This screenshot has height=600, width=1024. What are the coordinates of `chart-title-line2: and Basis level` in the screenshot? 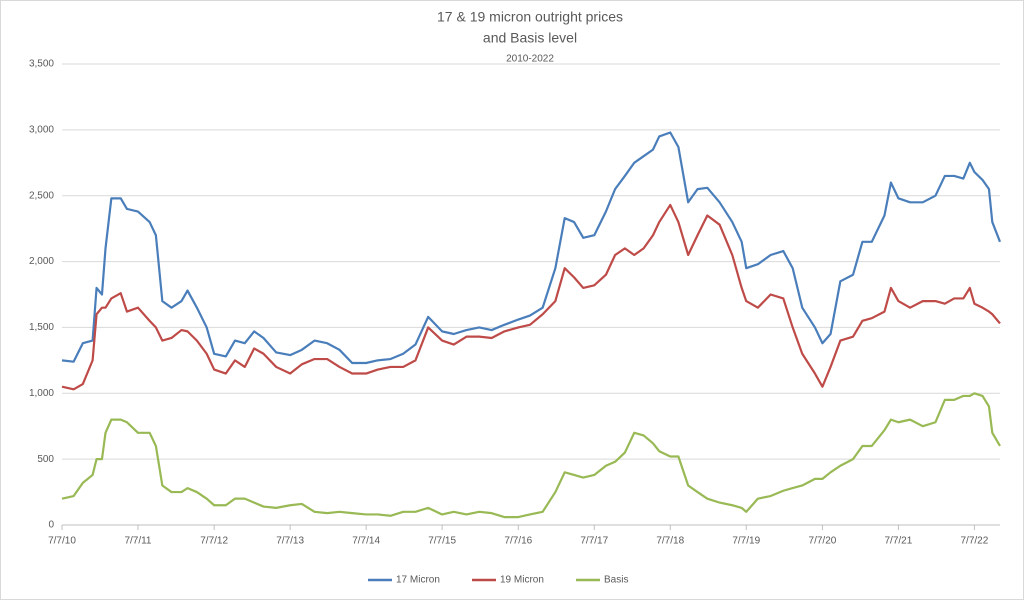 It's located at (530, 38).